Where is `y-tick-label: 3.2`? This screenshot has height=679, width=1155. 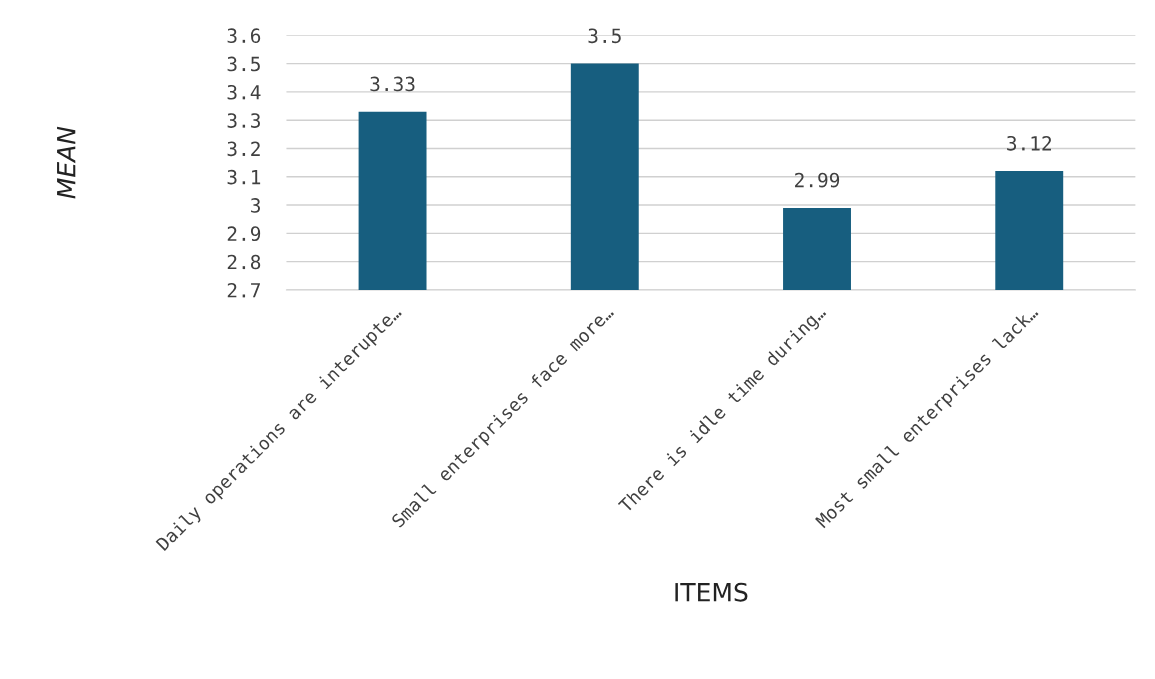 y-tick-label: 3.2 is located at coordinates (243, 149).